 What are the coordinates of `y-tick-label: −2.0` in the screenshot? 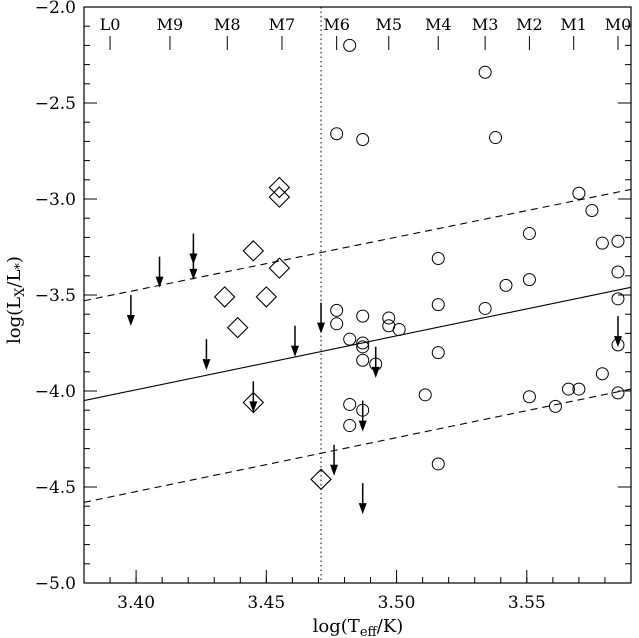 It's located at (55, 9).